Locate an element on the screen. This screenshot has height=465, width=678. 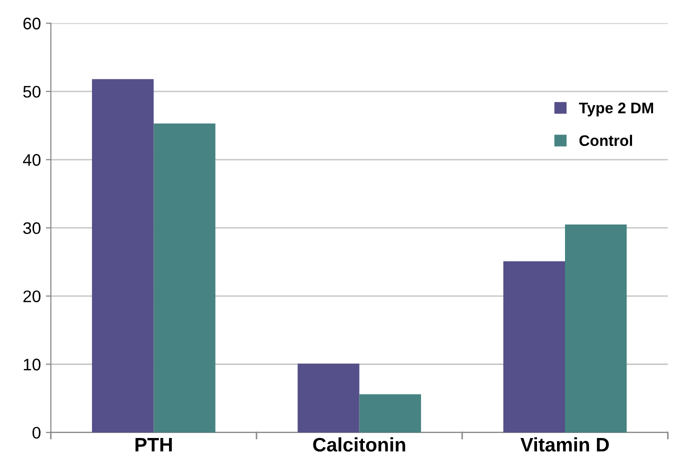
x-tick-label: Vitamin D is located at coordinates (564, 444).